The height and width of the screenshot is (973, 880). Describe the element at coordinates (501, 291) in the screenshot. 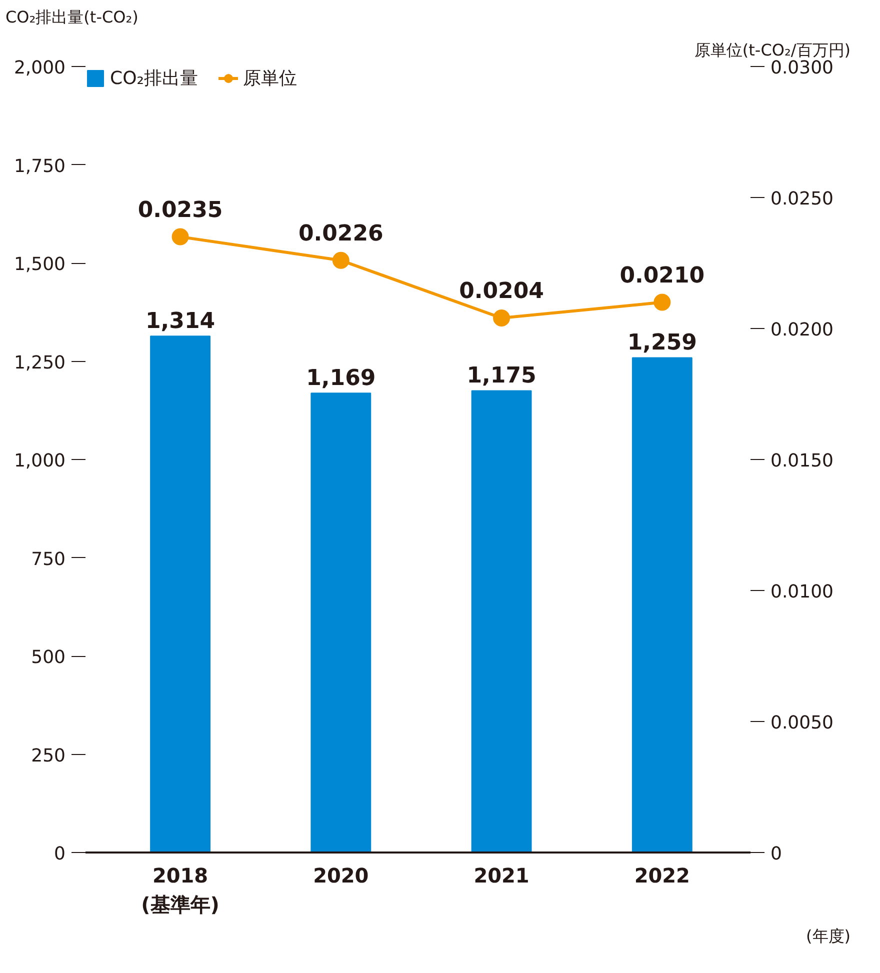

I see `data-label: 0.0204` at that location.